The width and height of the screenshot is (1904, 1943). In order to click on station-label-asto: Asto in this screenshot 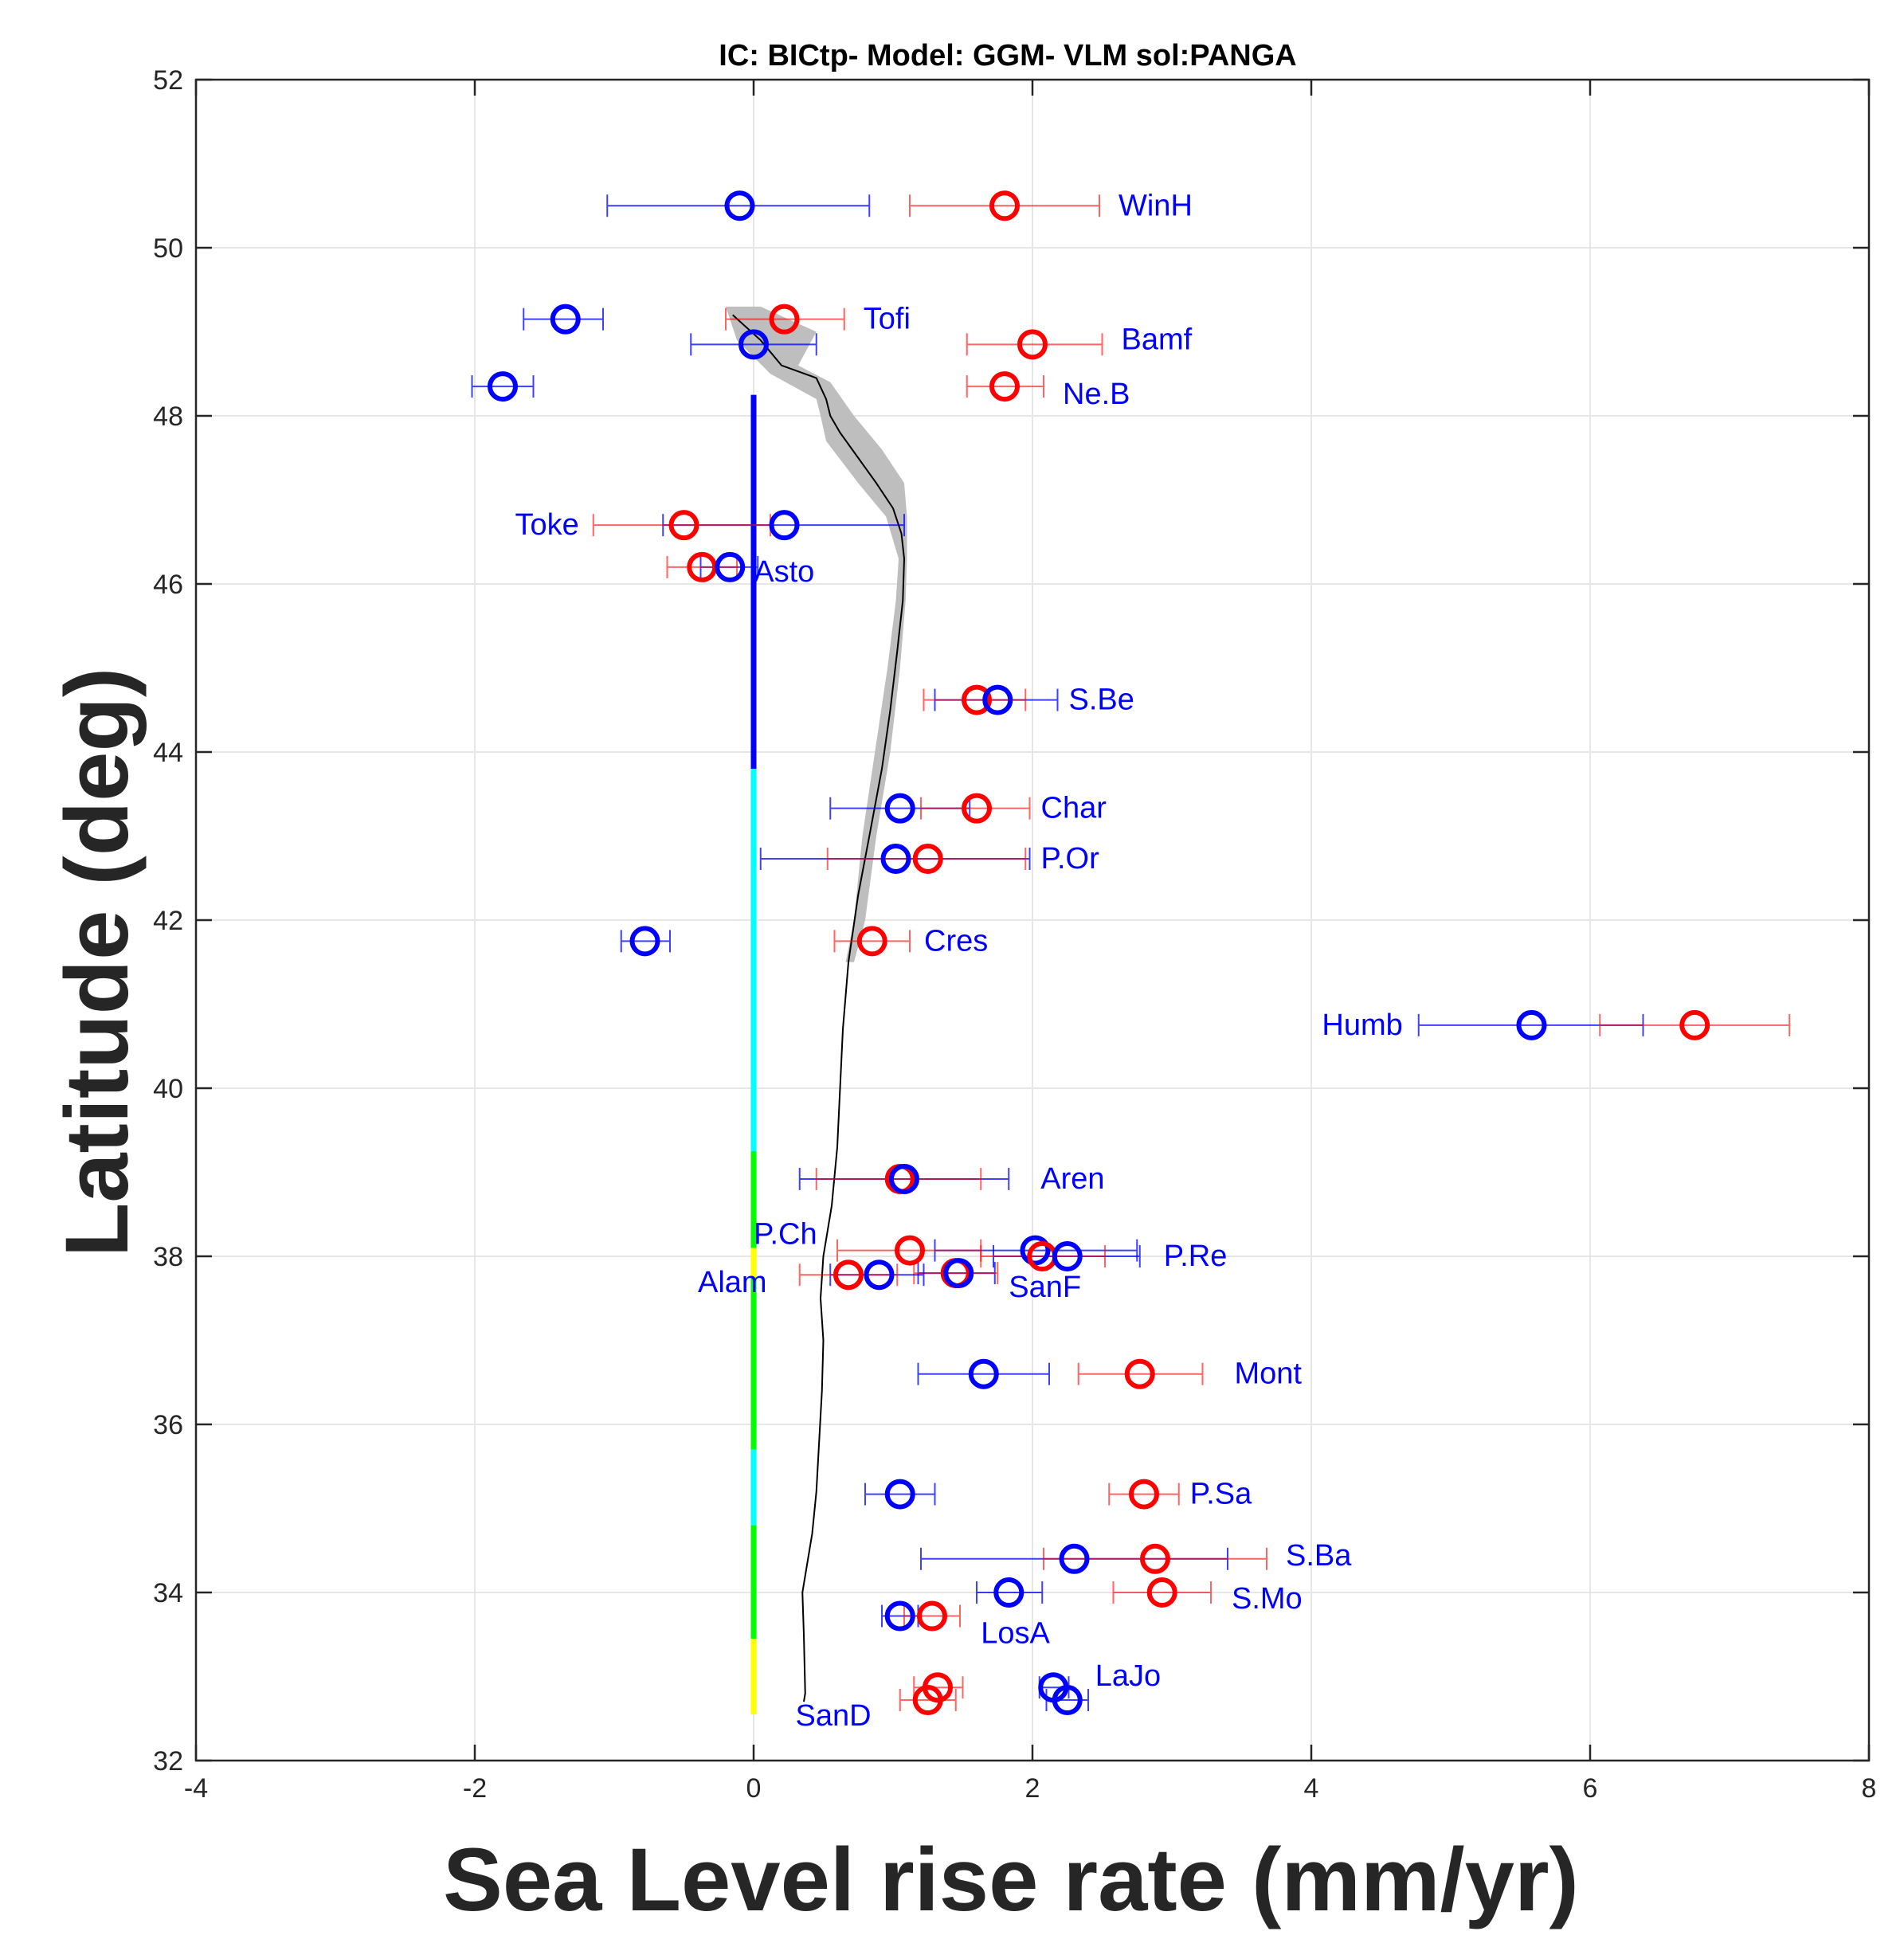, I will do `click(784, 572)`.